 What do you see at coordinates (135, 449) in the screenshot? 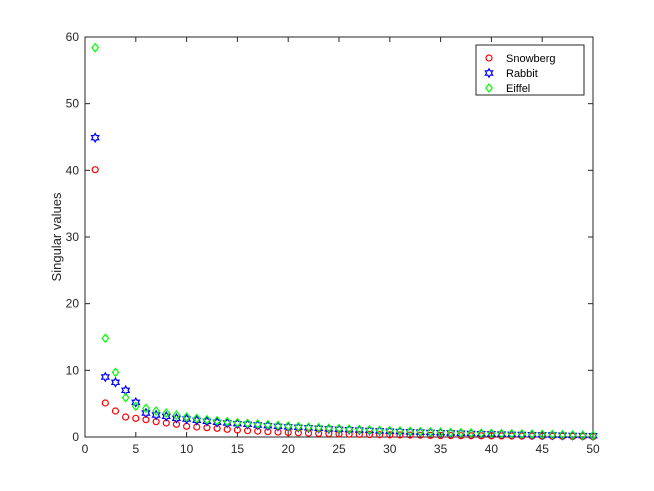
I see `x-tick-label: 5` at bounding box center [135, 449].